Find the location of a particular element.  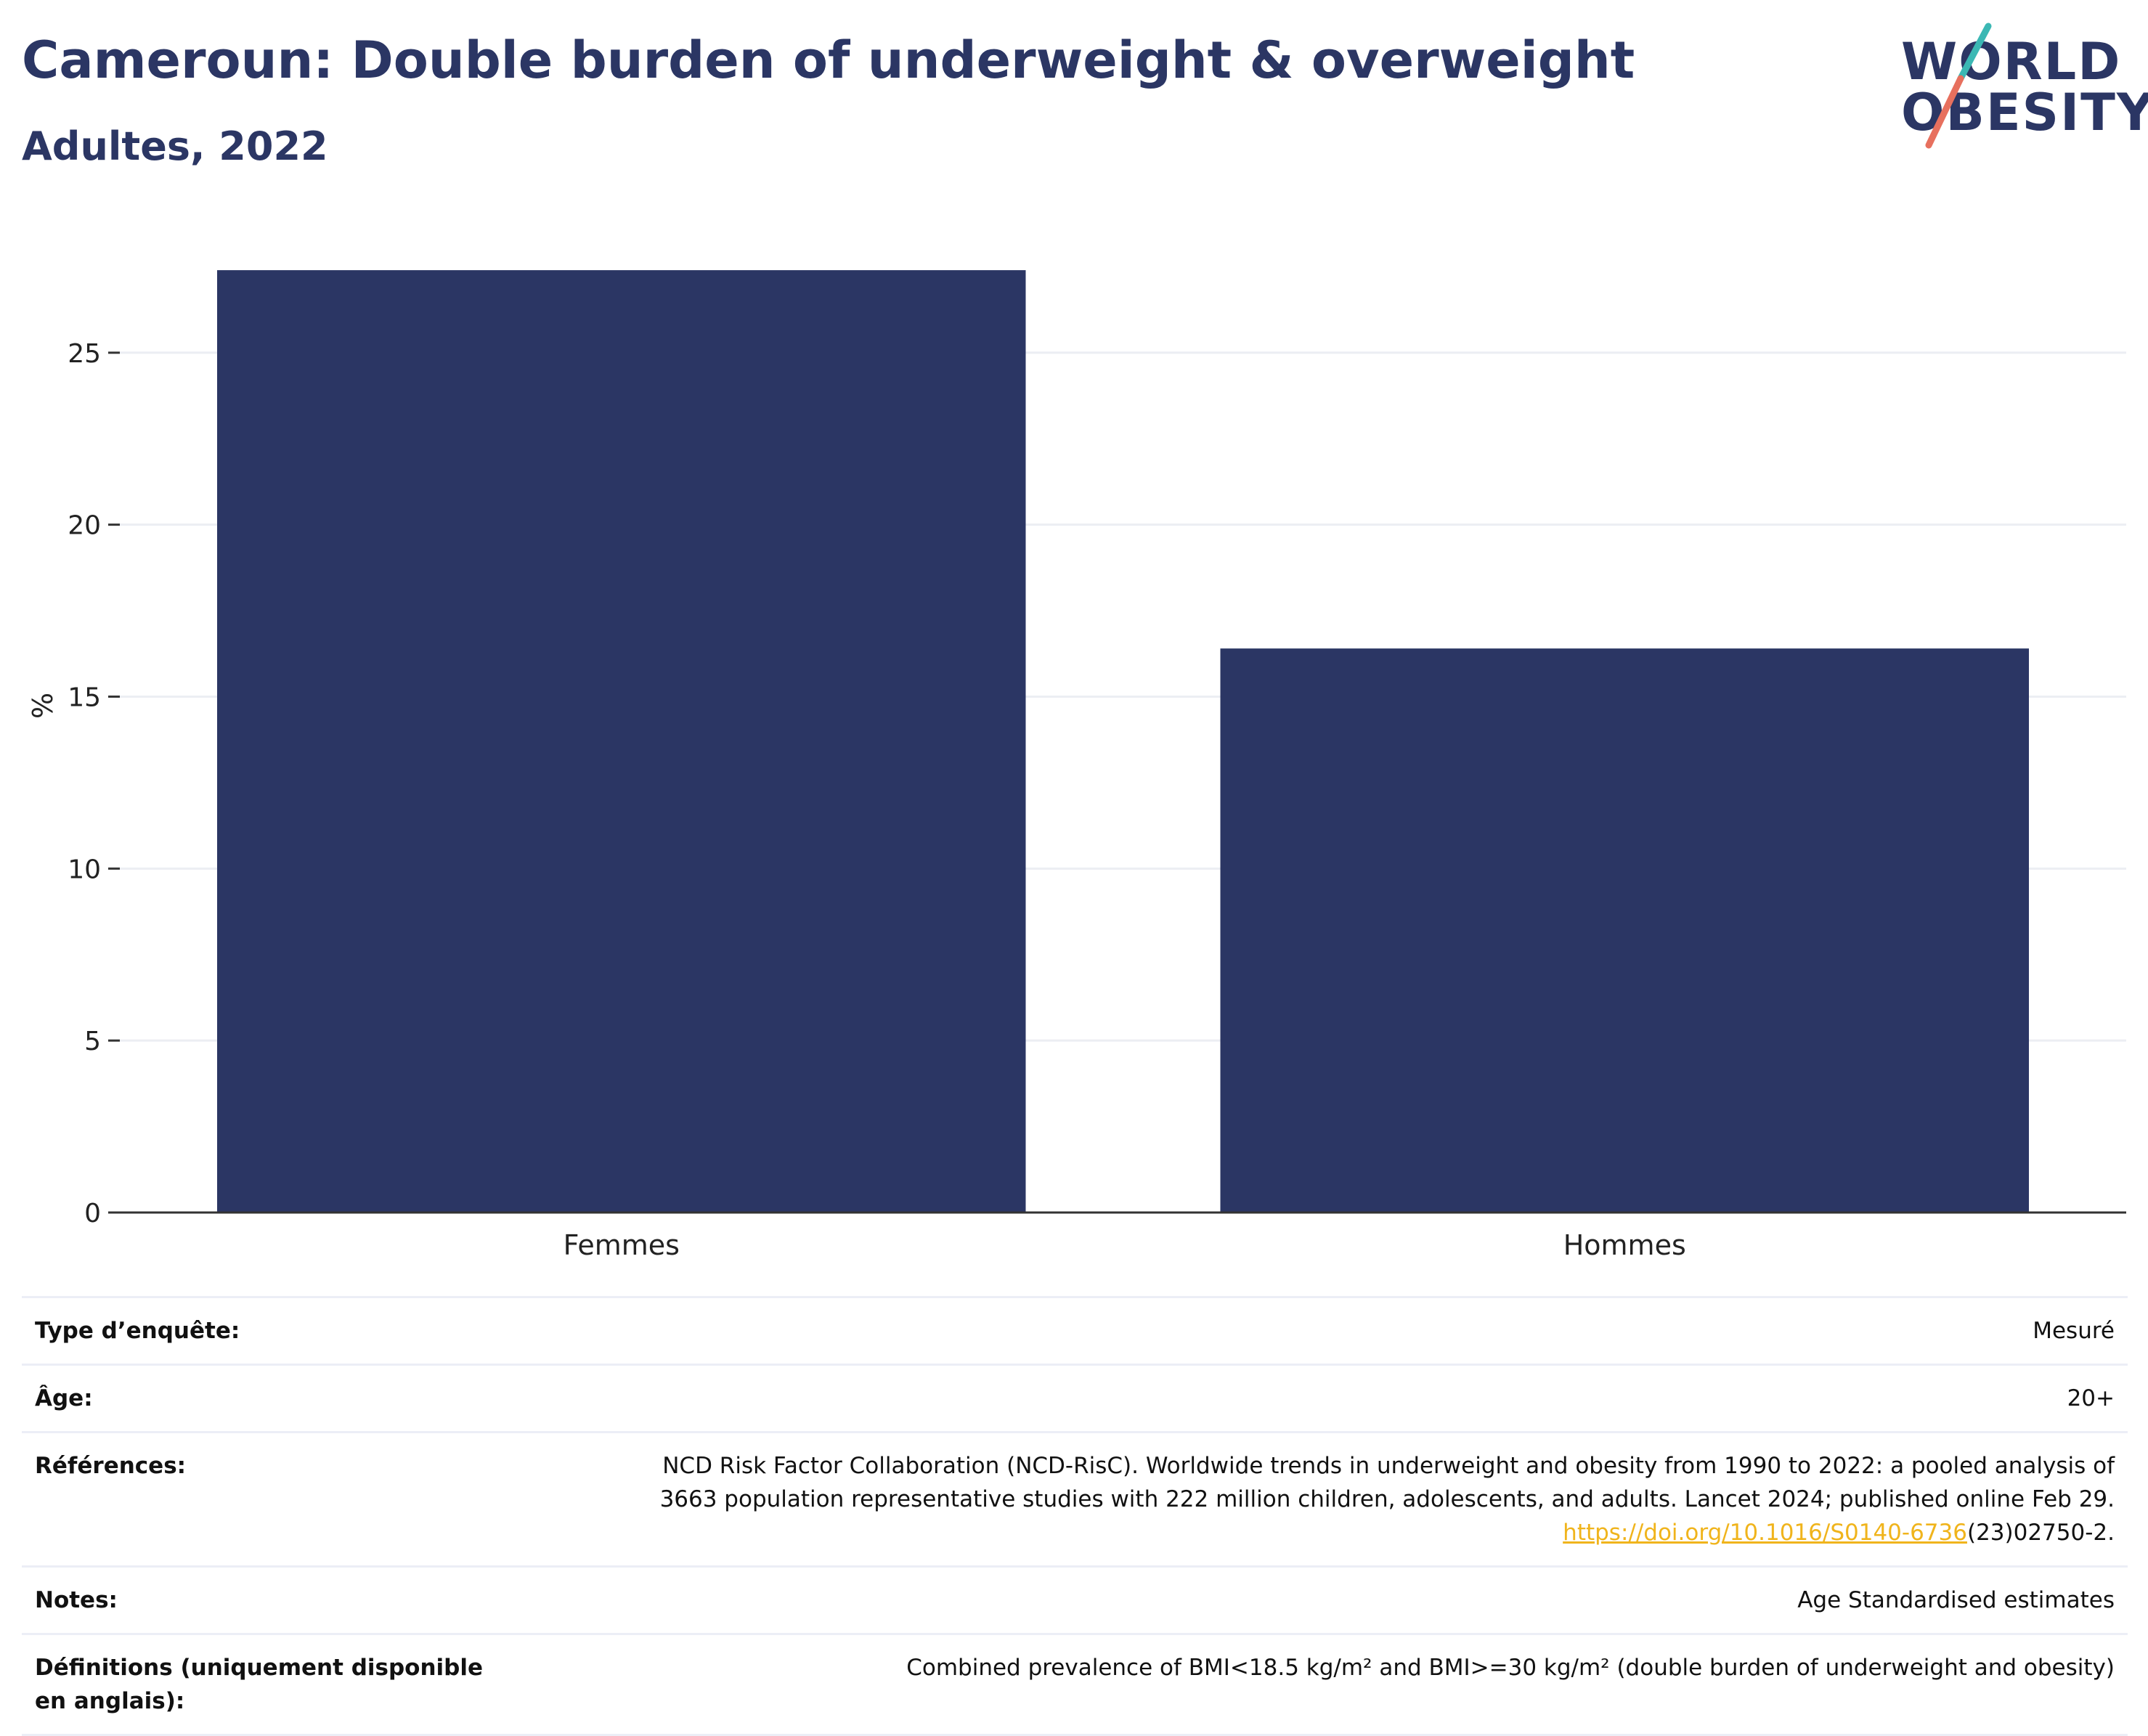

y-tick-label: 10 is located at coordinates (84, 869).